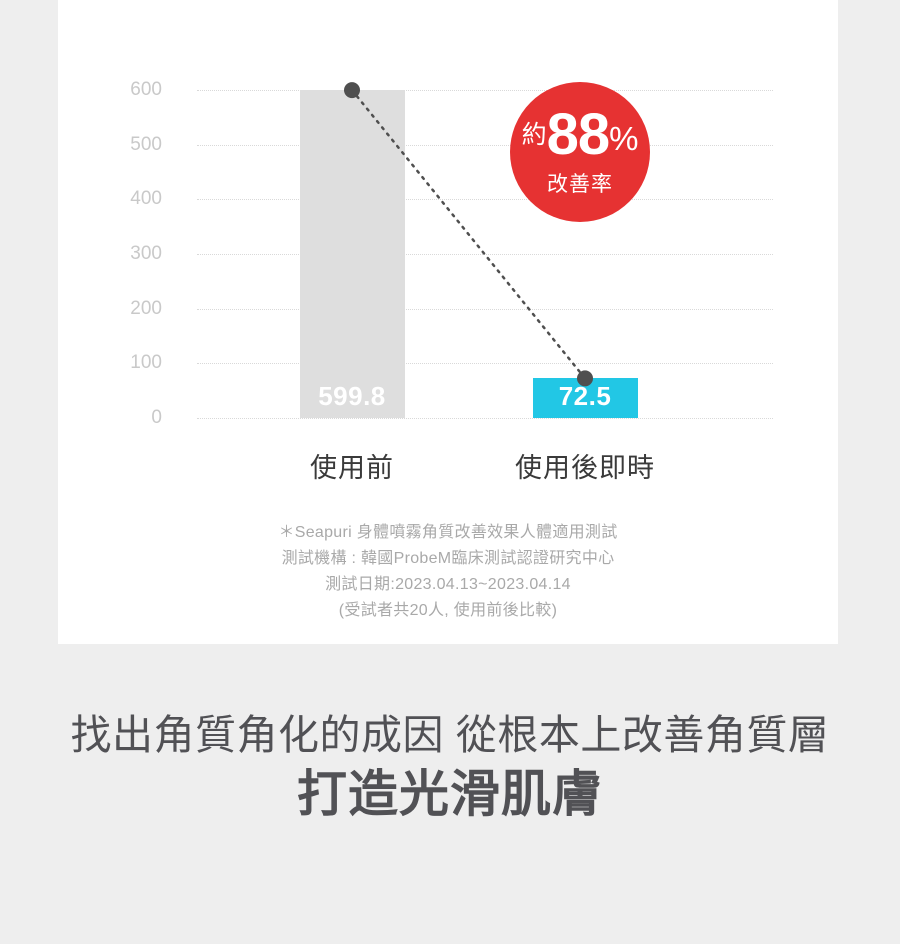  Describe the element at coordinates (585, 468) in the screenshot. I see `category-label: 使用後即時` at that location.